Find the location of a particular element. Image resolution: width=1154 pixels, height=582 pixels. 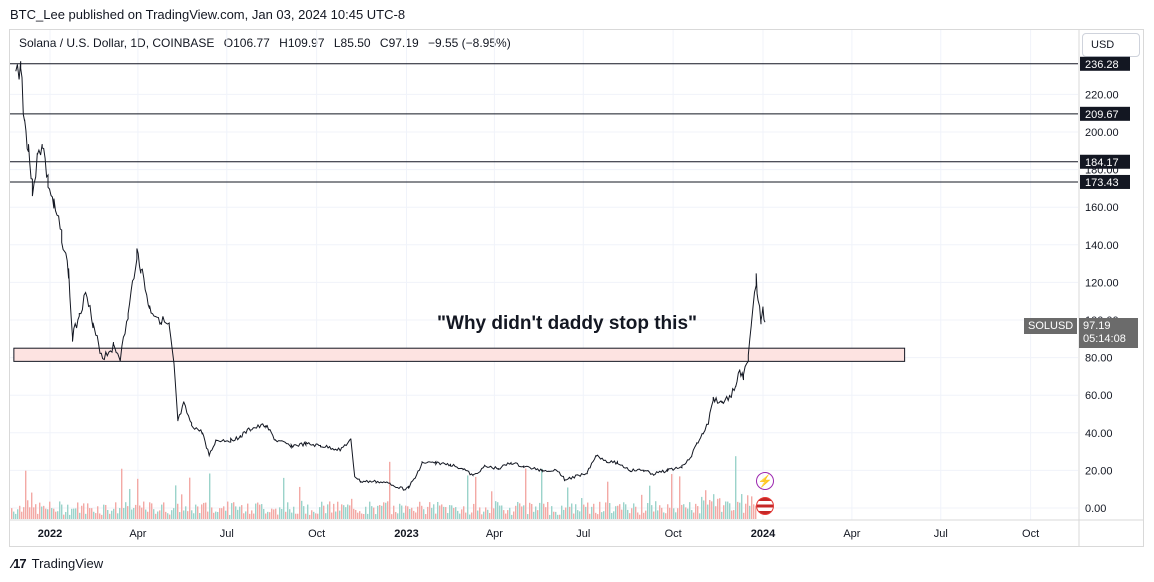

last-price: 97.19 is located at coordinates (1097, 326).